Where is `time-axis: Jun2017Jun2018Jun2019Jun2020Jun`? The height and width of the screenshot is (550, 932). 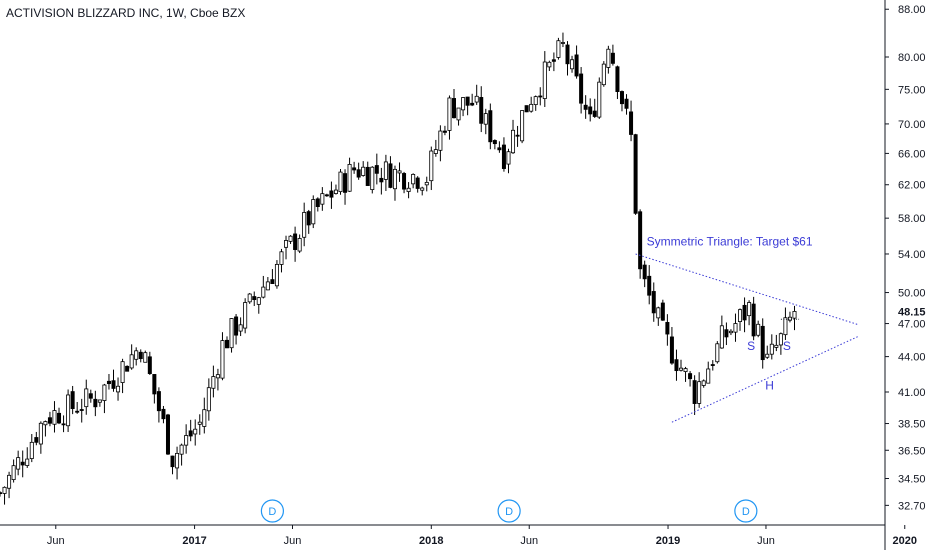
time-axis: Jun2017Jun2018Jun2019Jun2020Jun is located at coordinates (458, 535).